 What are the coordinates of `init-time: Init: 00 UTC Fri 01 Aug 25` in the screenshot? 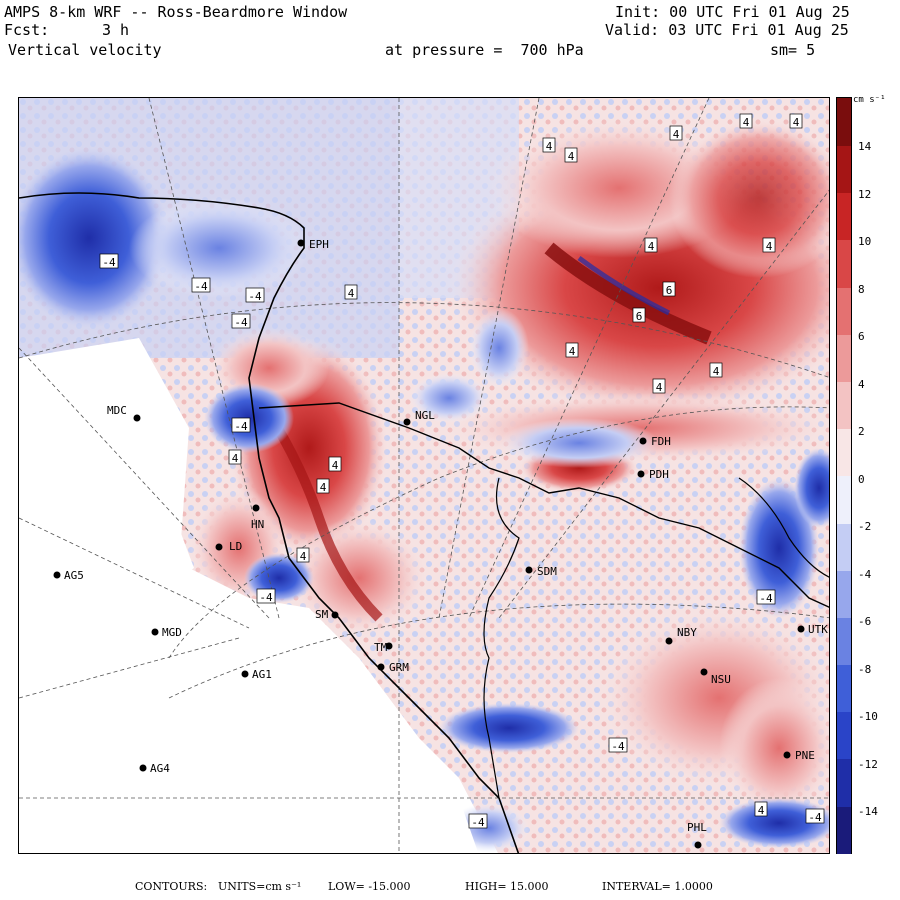 It's located at (732, 12).